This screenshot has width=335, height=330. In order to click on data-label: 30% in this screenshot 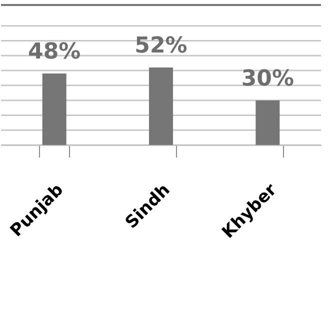, I will do `click(267, 79)`.